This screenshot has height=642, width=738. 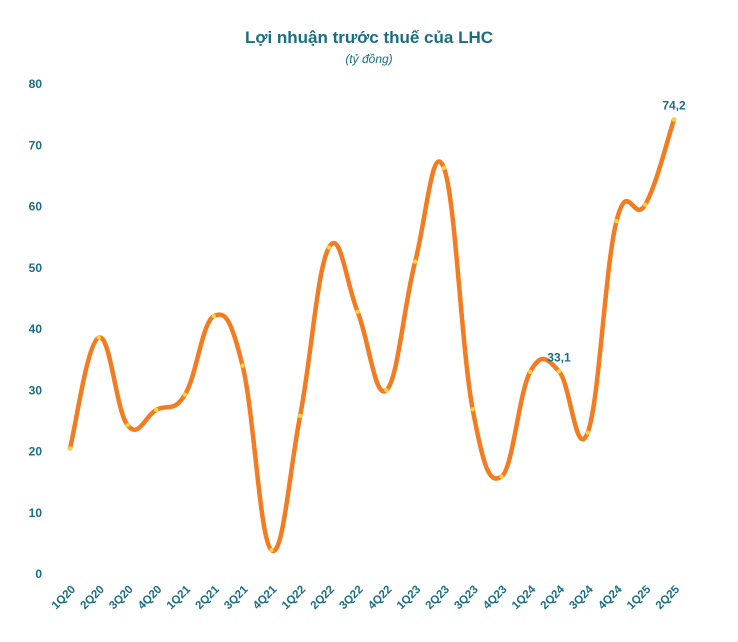 I want to click on x-tick-label: 1Q24, so click(x=524, y=597).